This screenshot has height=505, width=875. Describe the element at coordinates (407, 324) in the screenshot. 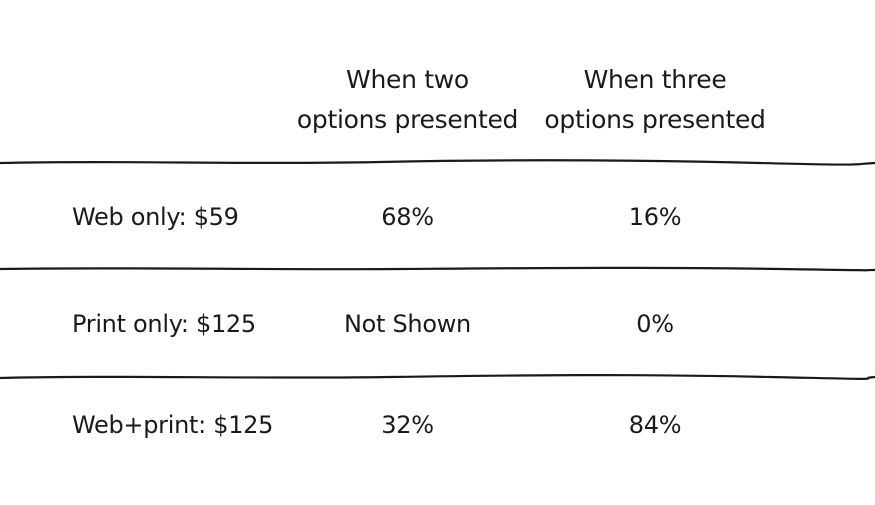

I see `cell-print-only-two: Not Shown` at that location.